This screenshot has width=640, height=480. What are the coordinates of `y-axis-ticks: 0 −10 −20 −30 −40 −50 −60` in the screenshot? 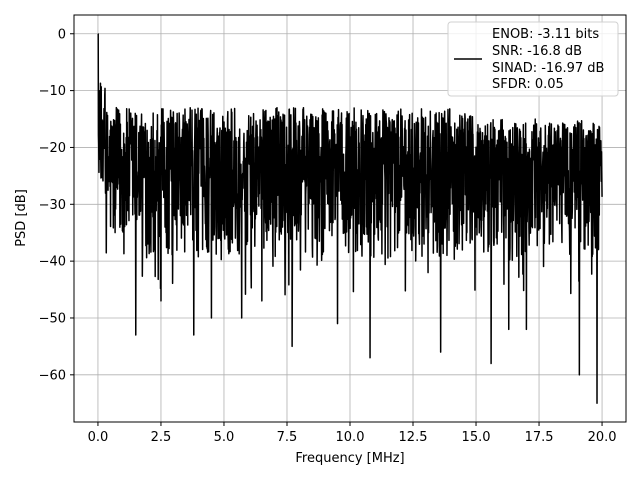 It's located at (56, 205).